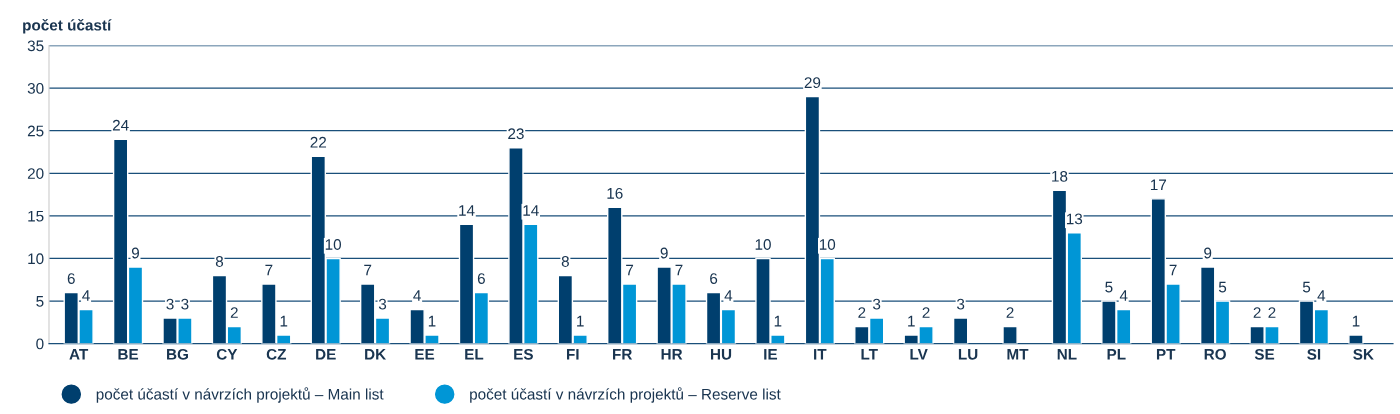  What do you see at coordinates (1067, 354) in the screenshot?
I see `x-tick-label: NL` at bounding box center [1067, 354].